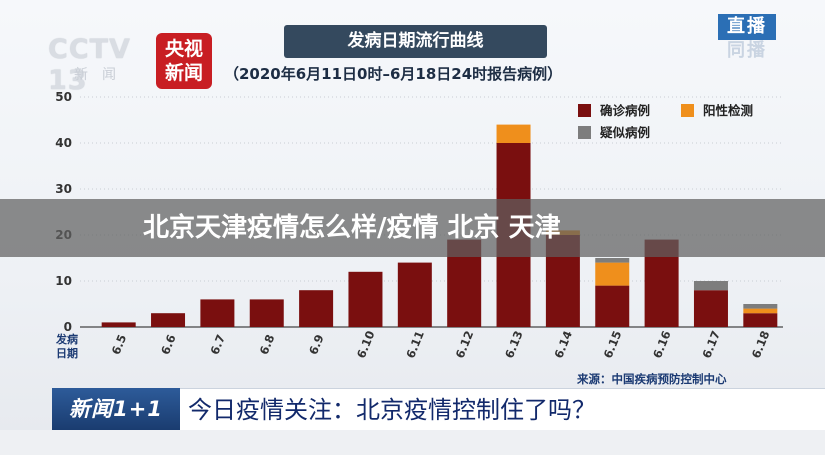 Image resolution: width=825 pixels, height=455 pixels. Describe the element at coordinates (116, 409) in the screenshot. I see `program-logo: 新闻1+1` at that location.